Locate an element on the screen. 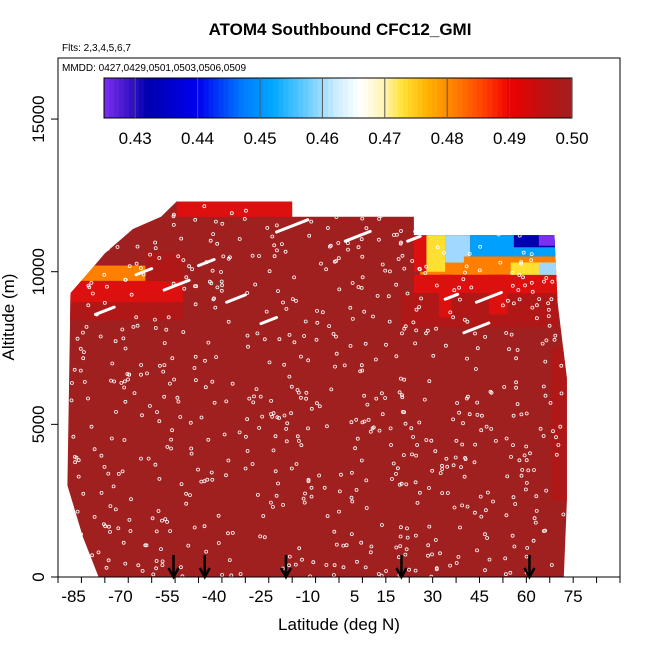  flight-arrow-head is located at coordinates (529, 573).